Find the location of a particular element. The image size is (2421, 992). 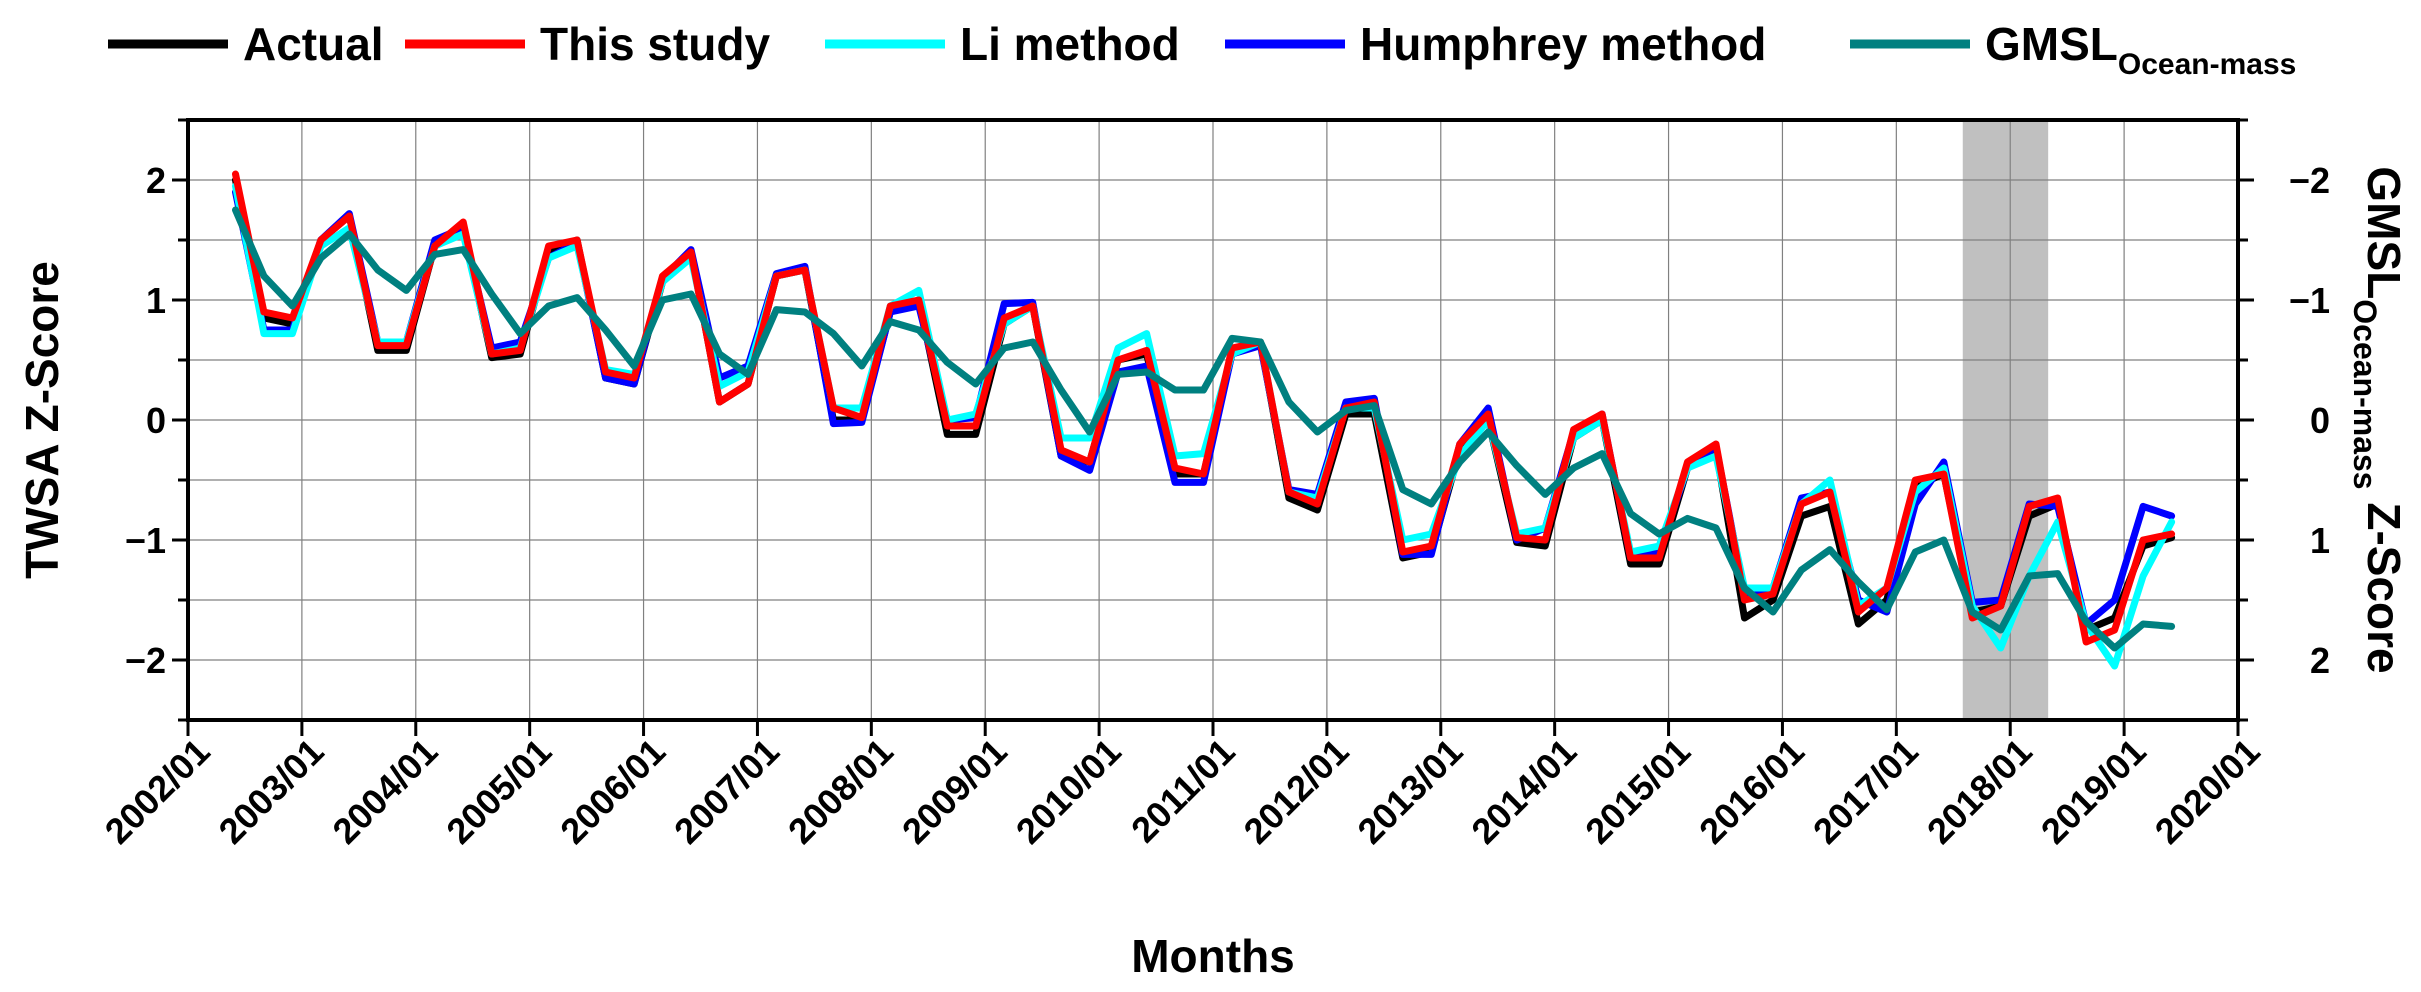

x-tick-label: 2006/01 is located at coordinates (612, 791).